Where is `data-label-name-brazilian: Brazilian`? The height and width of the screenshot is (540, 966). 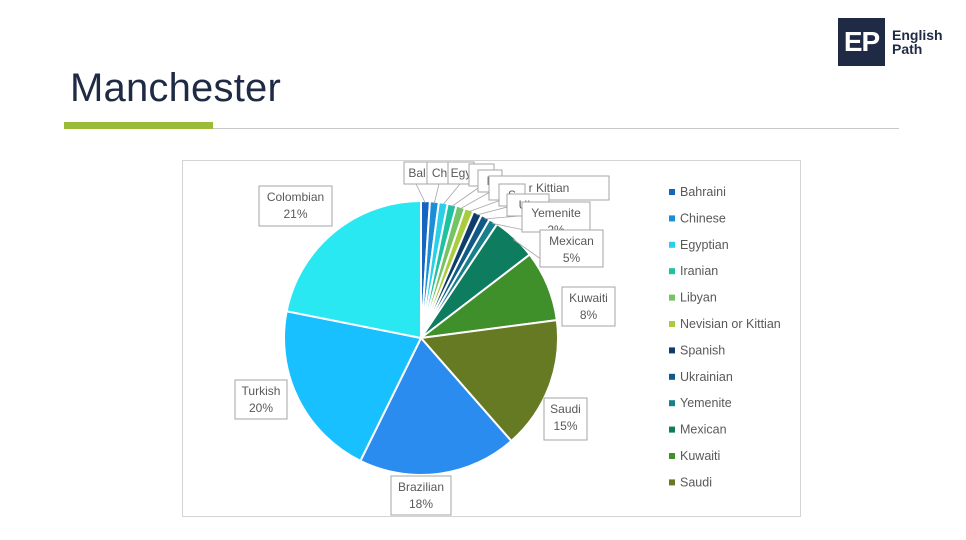 data-label-name-brazilian: Brazilian is located at coordinates (421, 487).